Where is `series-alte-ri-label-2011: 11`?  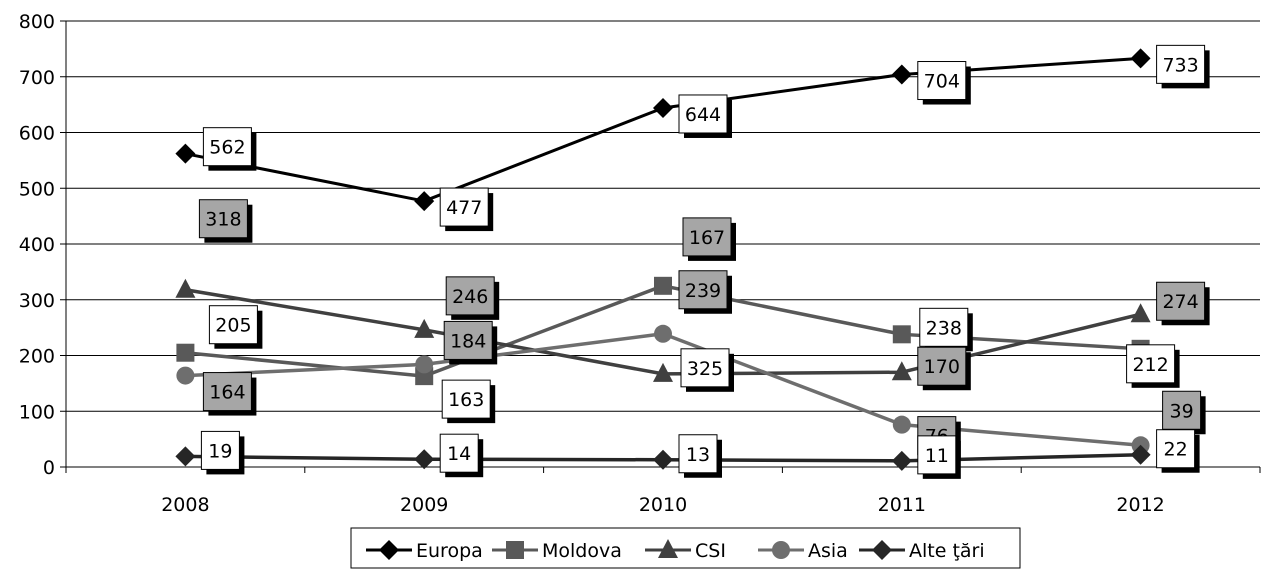
series-alte-ri-label-2011: 11 is located at coordinates (939, 457).